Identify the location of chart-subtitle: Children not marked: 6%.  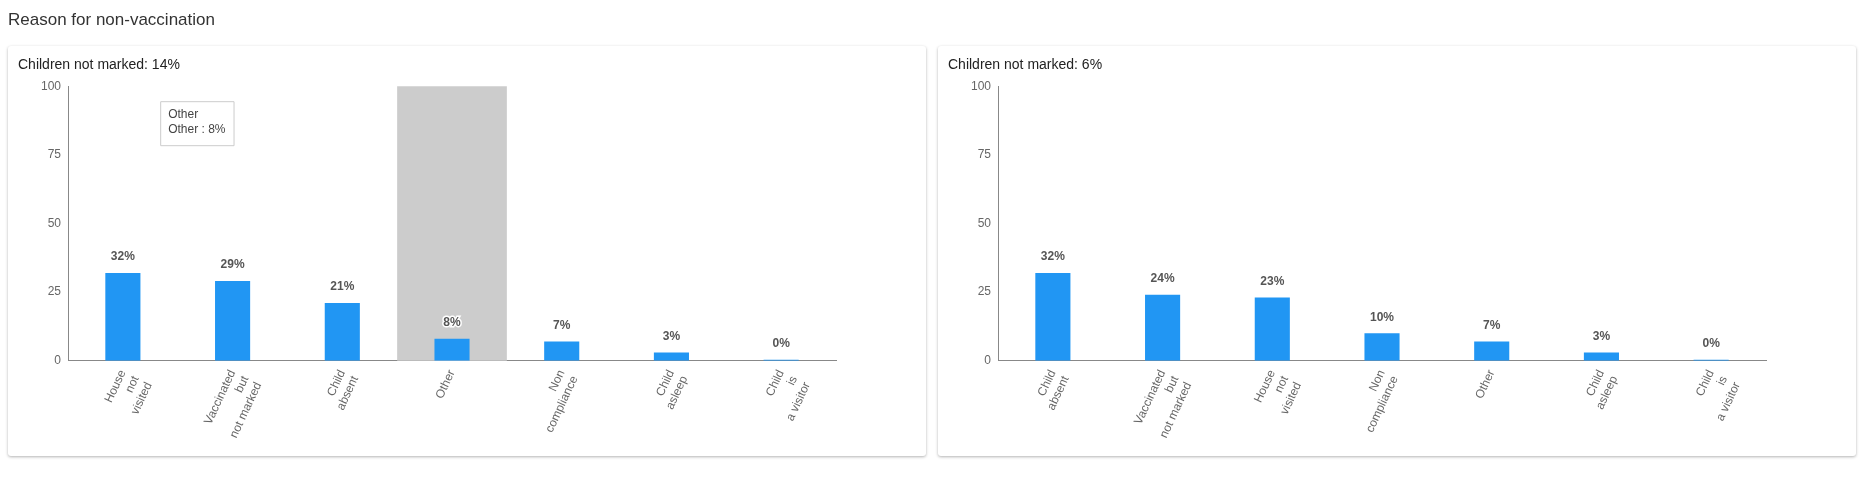
(1026, 64).